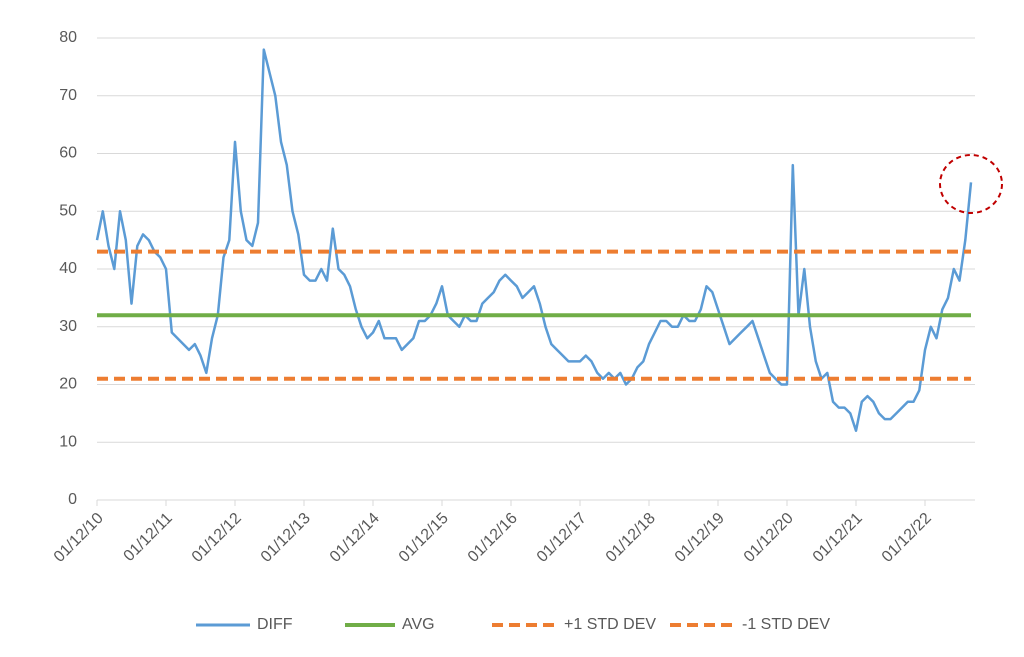 This screenshot has width=1024, height=657. What do you see at coordinates (217, 538) in the screenshot?
I see `x-tick-label: 01/12/12` at bounding box center [217, 538].